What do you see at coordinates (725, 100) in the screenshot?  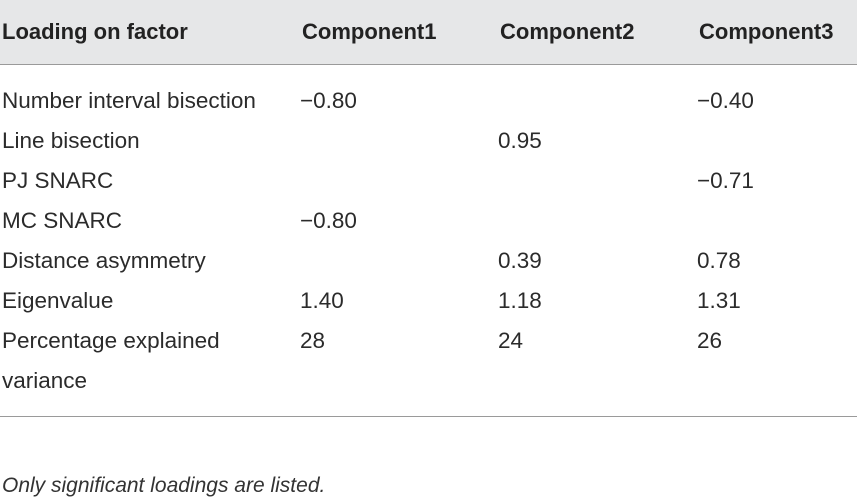 I see `cell: −0.40` at bounding box center [725, 100].